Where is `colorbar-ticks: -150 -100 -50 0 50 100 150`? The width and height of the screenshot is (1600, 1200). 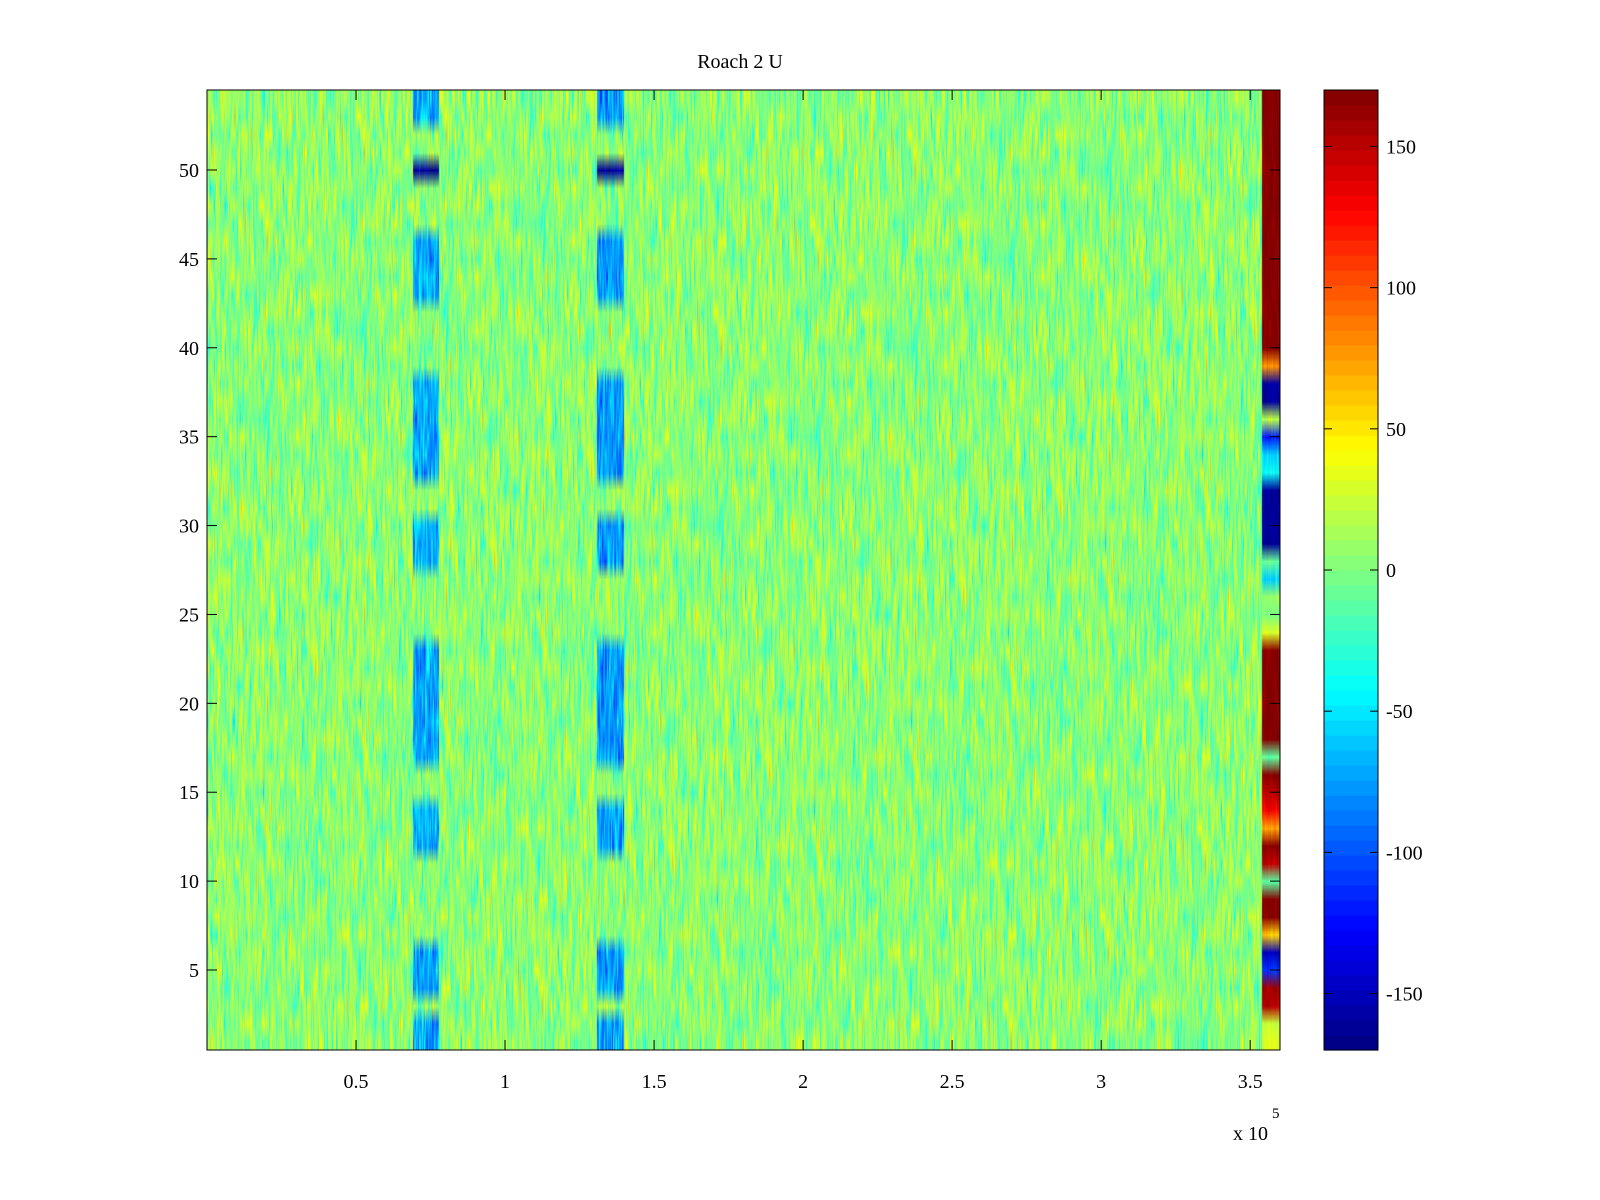 colorbar-ticks: -150 -100 -50 0 50 100 150 is located at coordinates (1373, 571).